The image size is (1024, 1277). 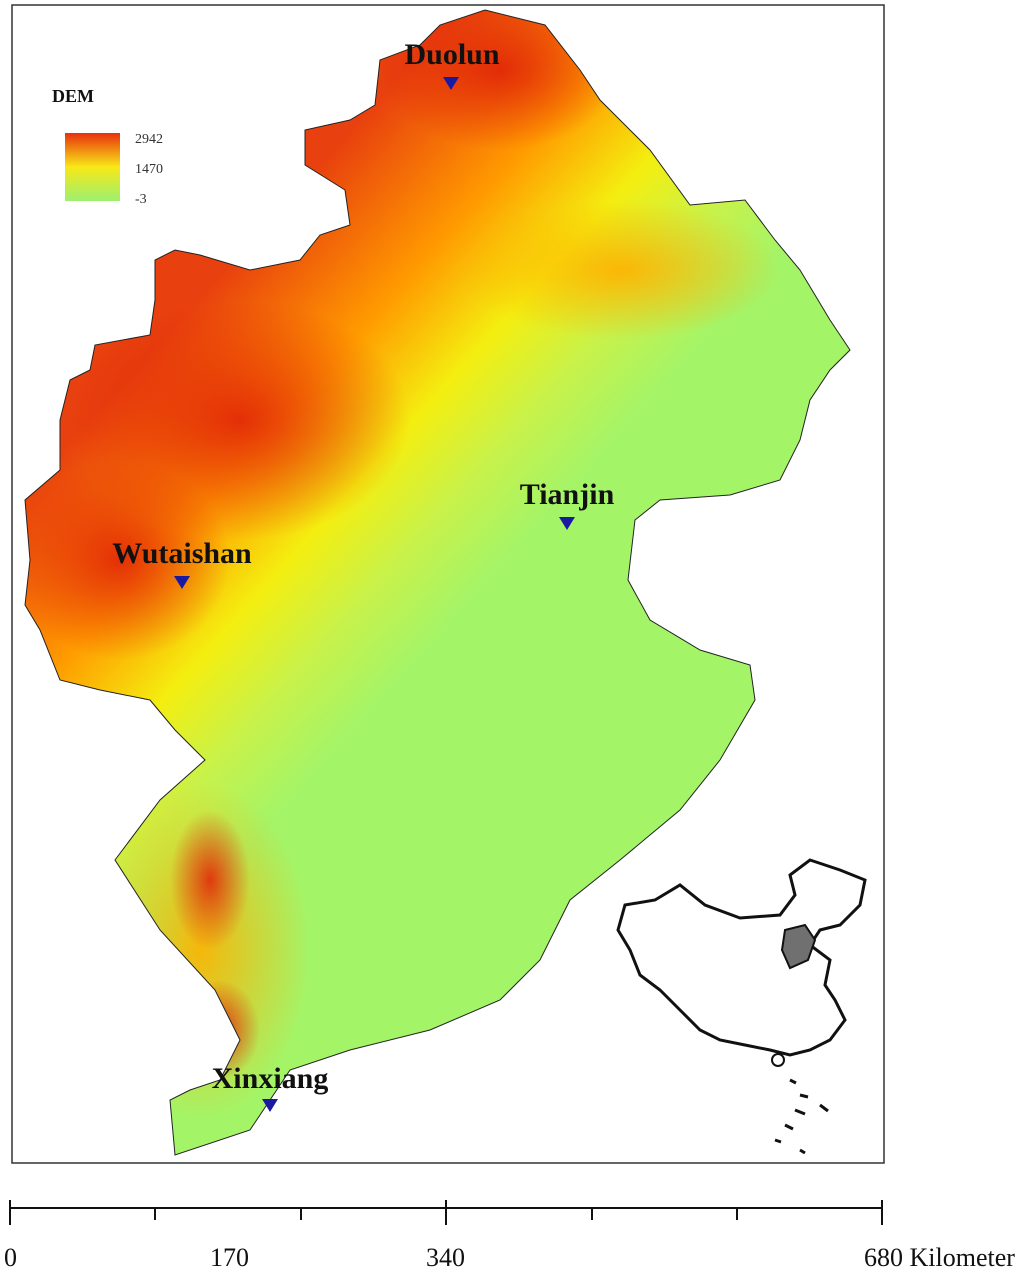 I want to click on scale-label: 680 Kilometer, so click(x=939, y=1257).